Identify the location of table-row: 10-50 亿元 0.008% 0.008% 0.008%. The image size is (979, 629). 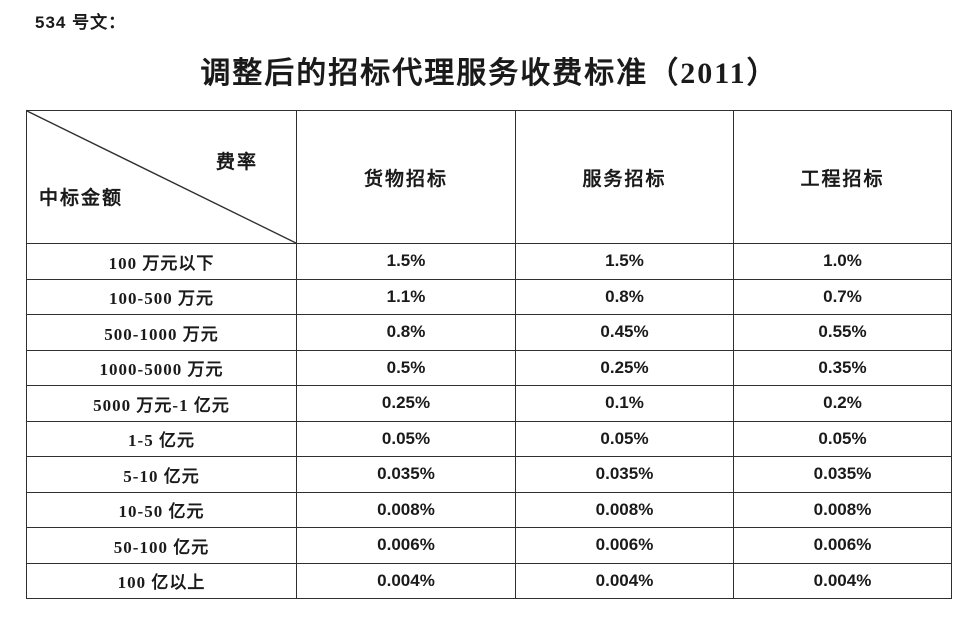
(489, 509).